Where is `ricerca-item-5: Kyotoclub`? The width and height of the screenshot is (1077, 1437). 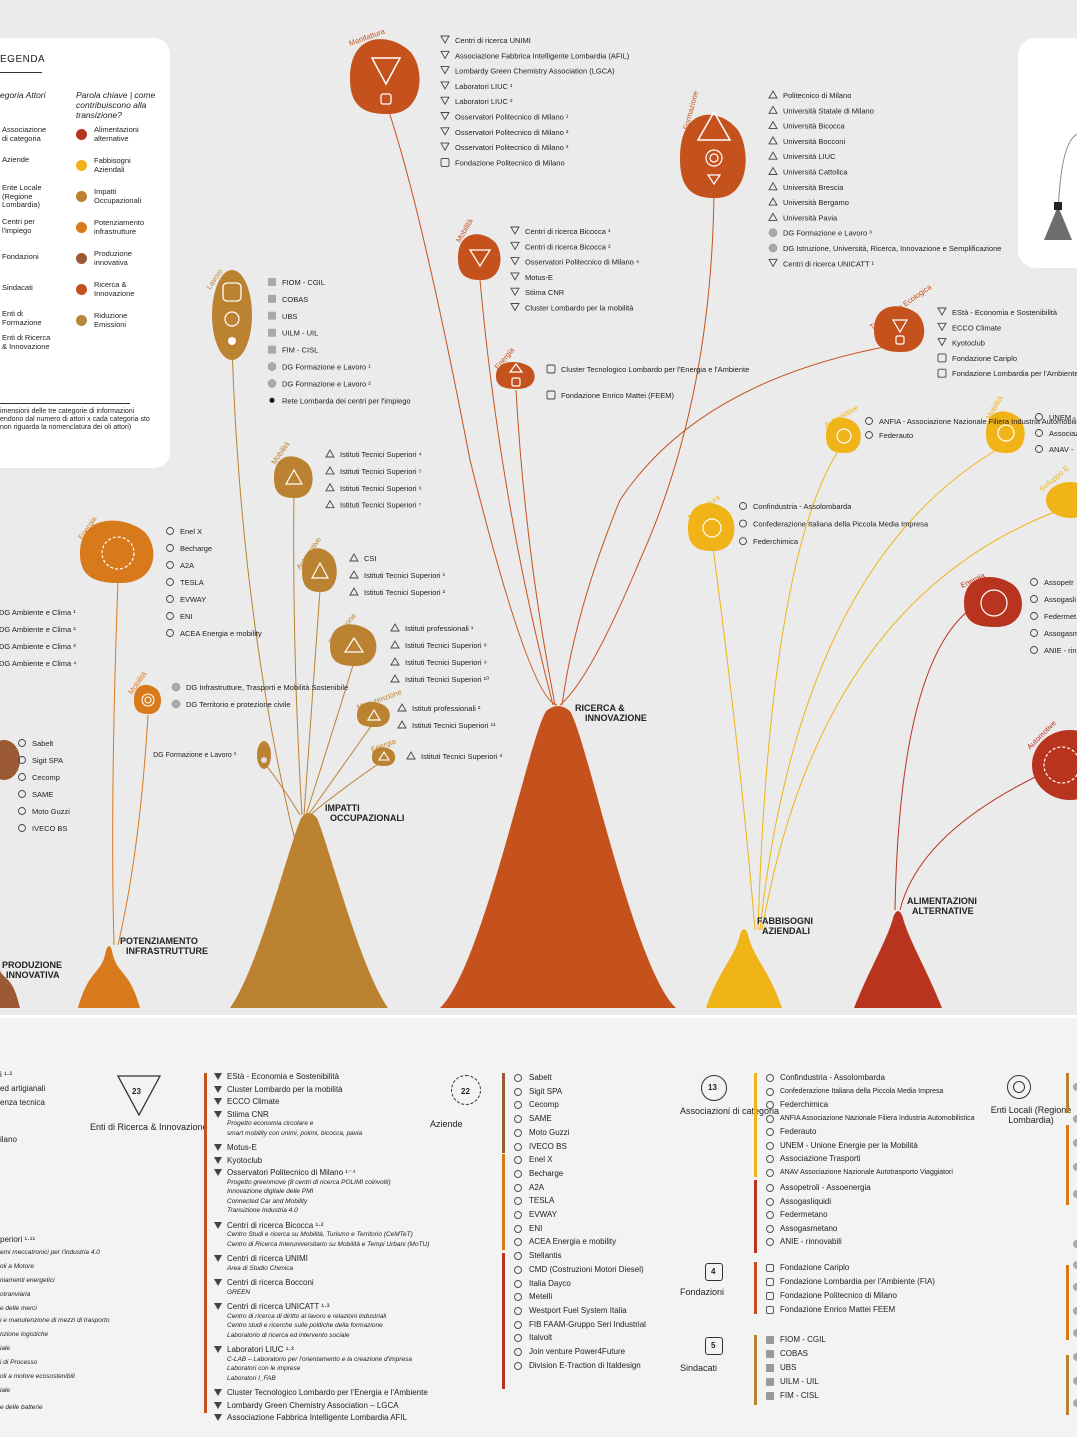 ricerca-item-5: Kyotoclub is located at coordinates (245, 1160).